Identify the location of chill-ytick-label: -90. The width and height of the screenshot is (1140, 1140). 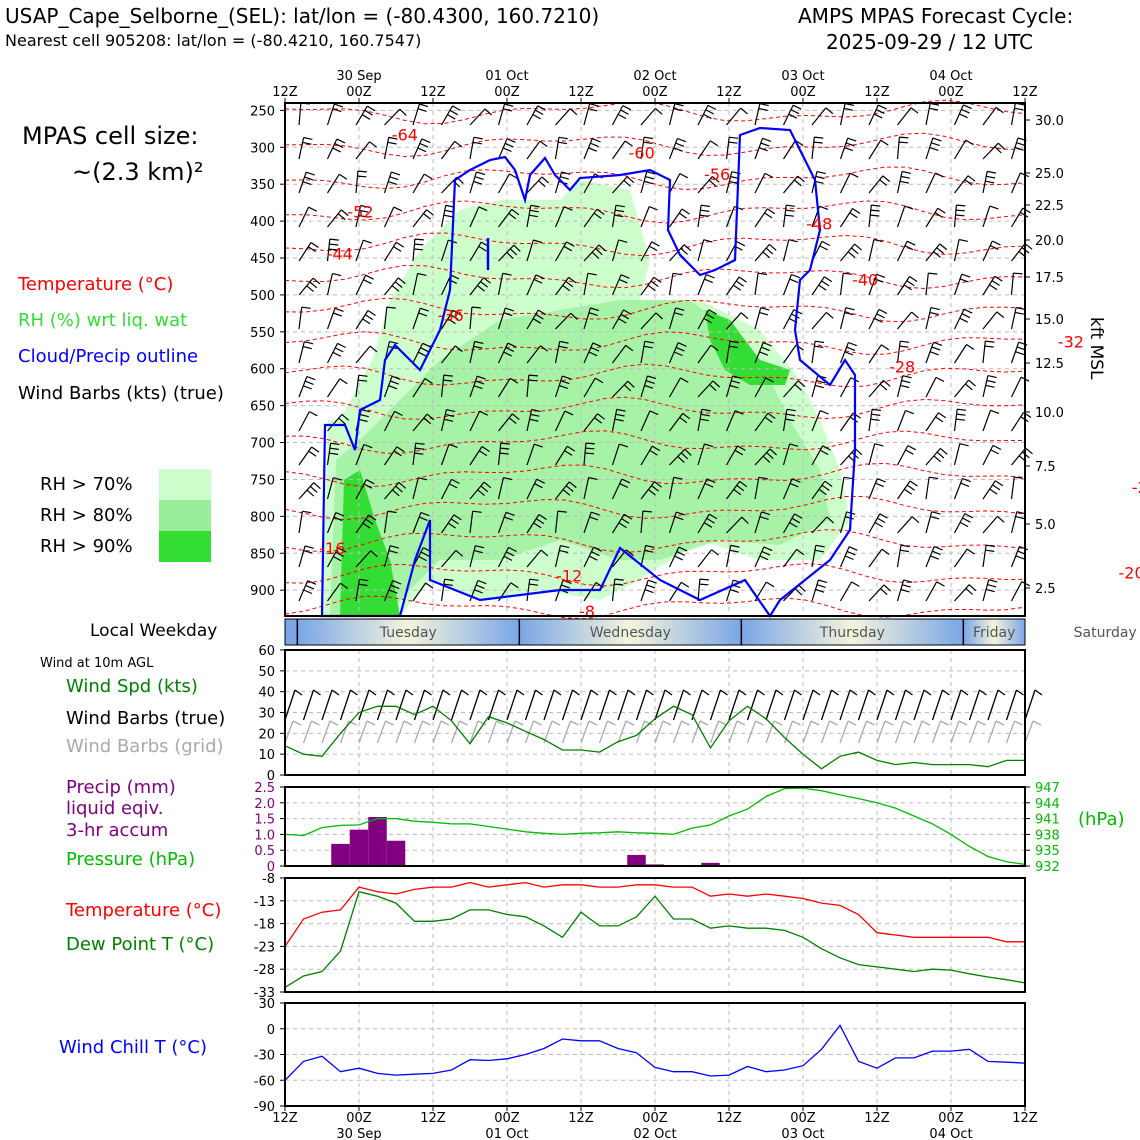
(264, 1107).